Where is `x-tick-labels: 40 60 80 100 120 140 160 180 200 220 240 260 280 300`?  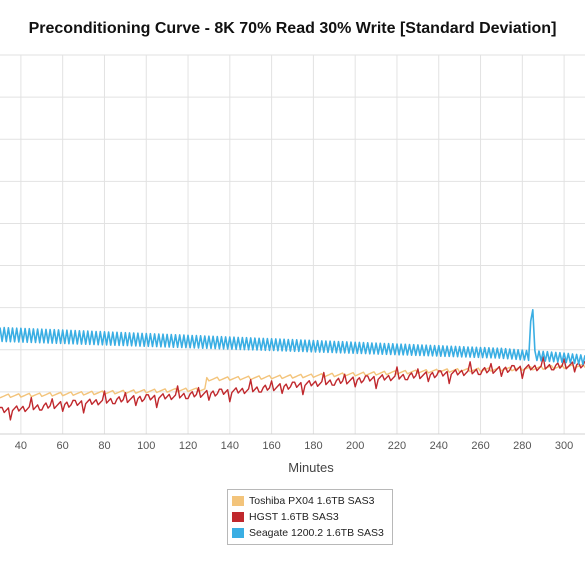
x-tick-labels: 40 60 80 100 120 140 160 180 200 220 240 260 280 300 is located at coordinates (294, 446).